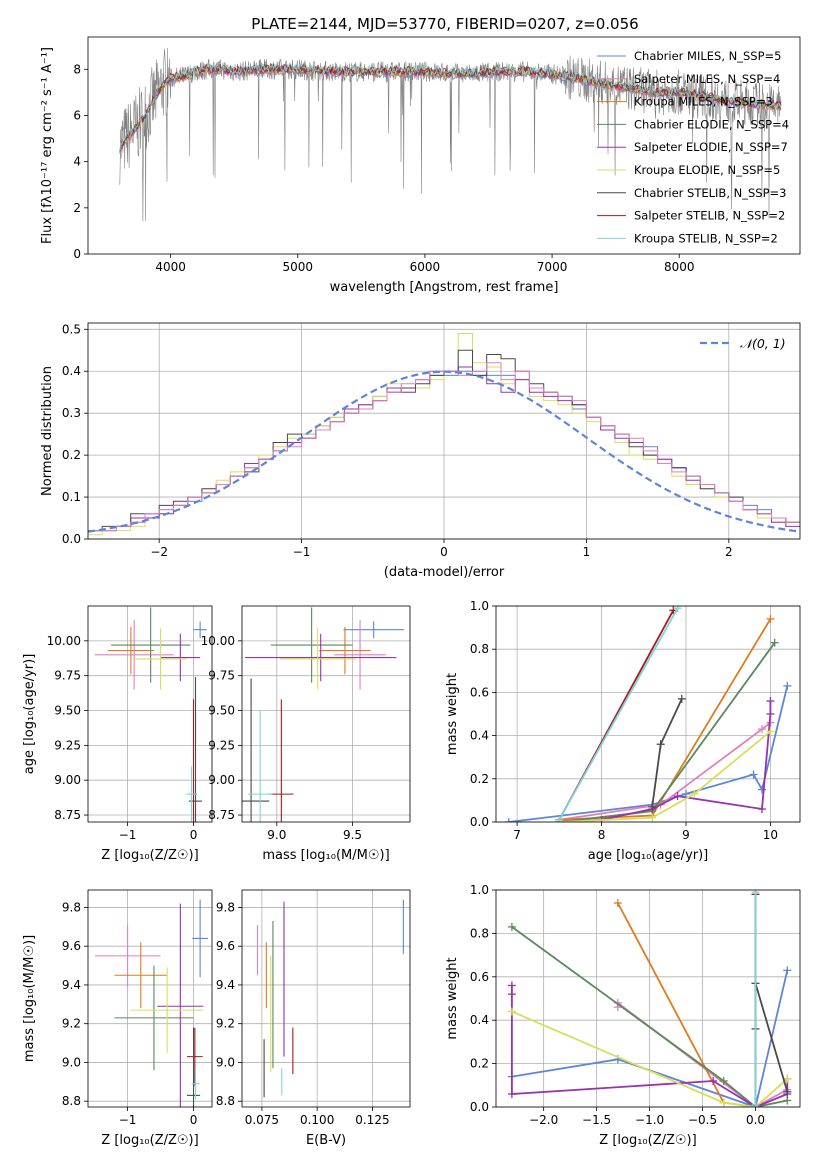  Describe the element at coordinates (276, 835) in the screenshot. I see `x-tick-label: 9.0` at that location.